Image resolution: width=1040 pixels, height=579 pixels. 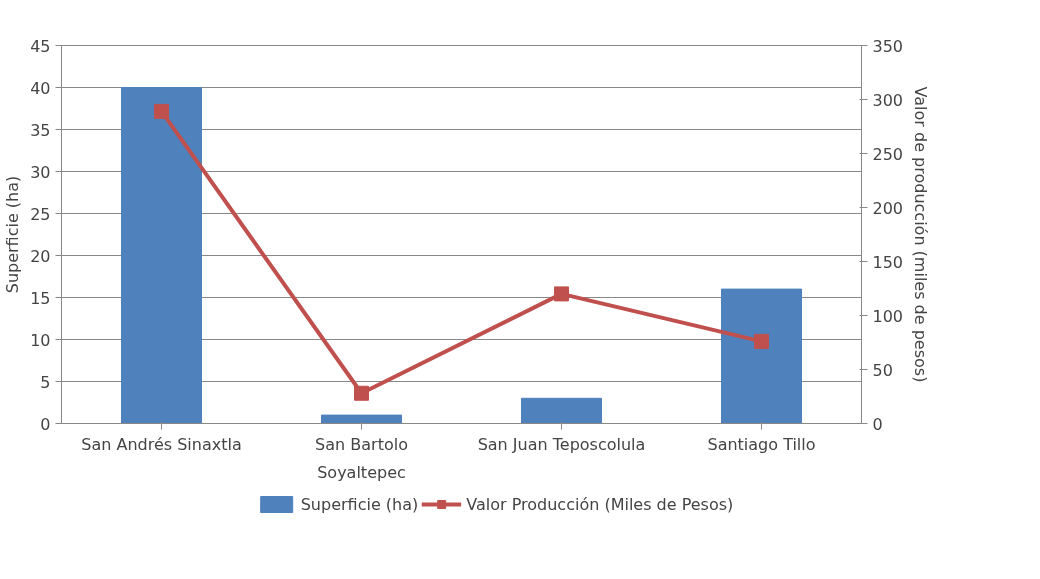 What do you see at coordinates (761, 444) in the screenshot?
I see `x-tick-label: Santiago Tillo` at bounding box center [761, 444].